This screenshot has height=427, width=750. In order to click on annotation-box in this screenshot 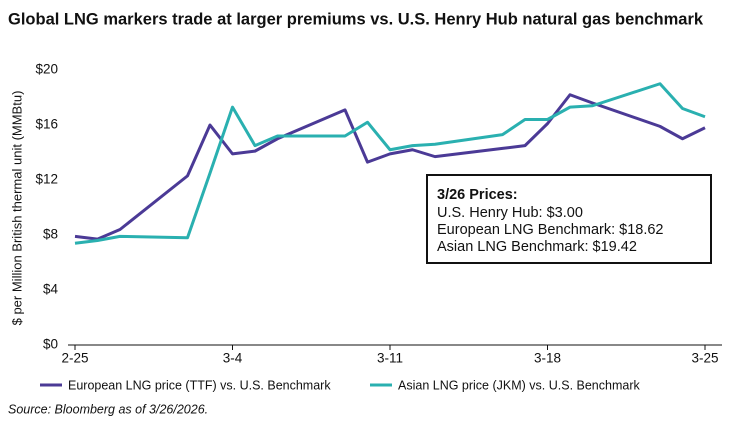, I will do `click(569, 219)`.